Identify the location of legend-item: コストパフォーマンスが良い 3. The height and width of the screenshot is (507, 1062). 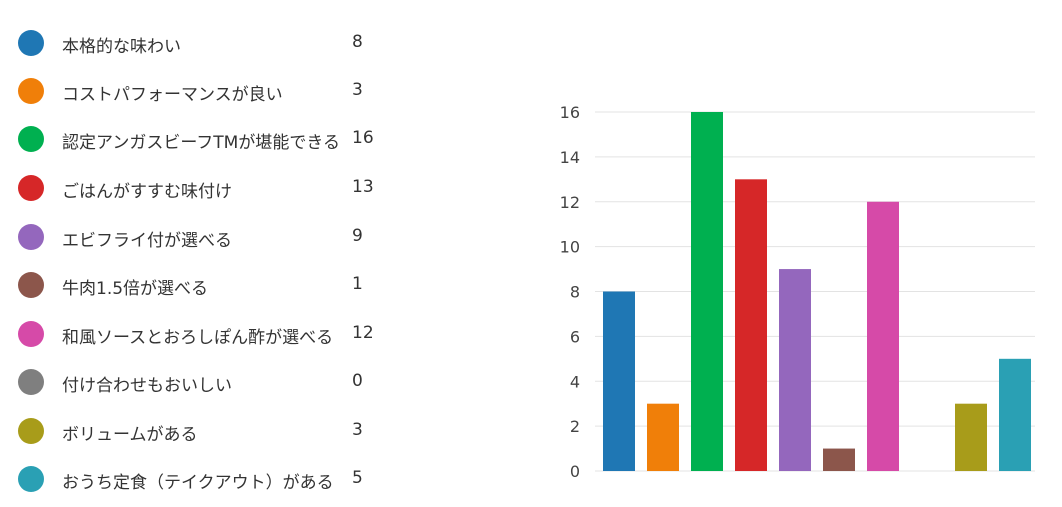
(258, 91).